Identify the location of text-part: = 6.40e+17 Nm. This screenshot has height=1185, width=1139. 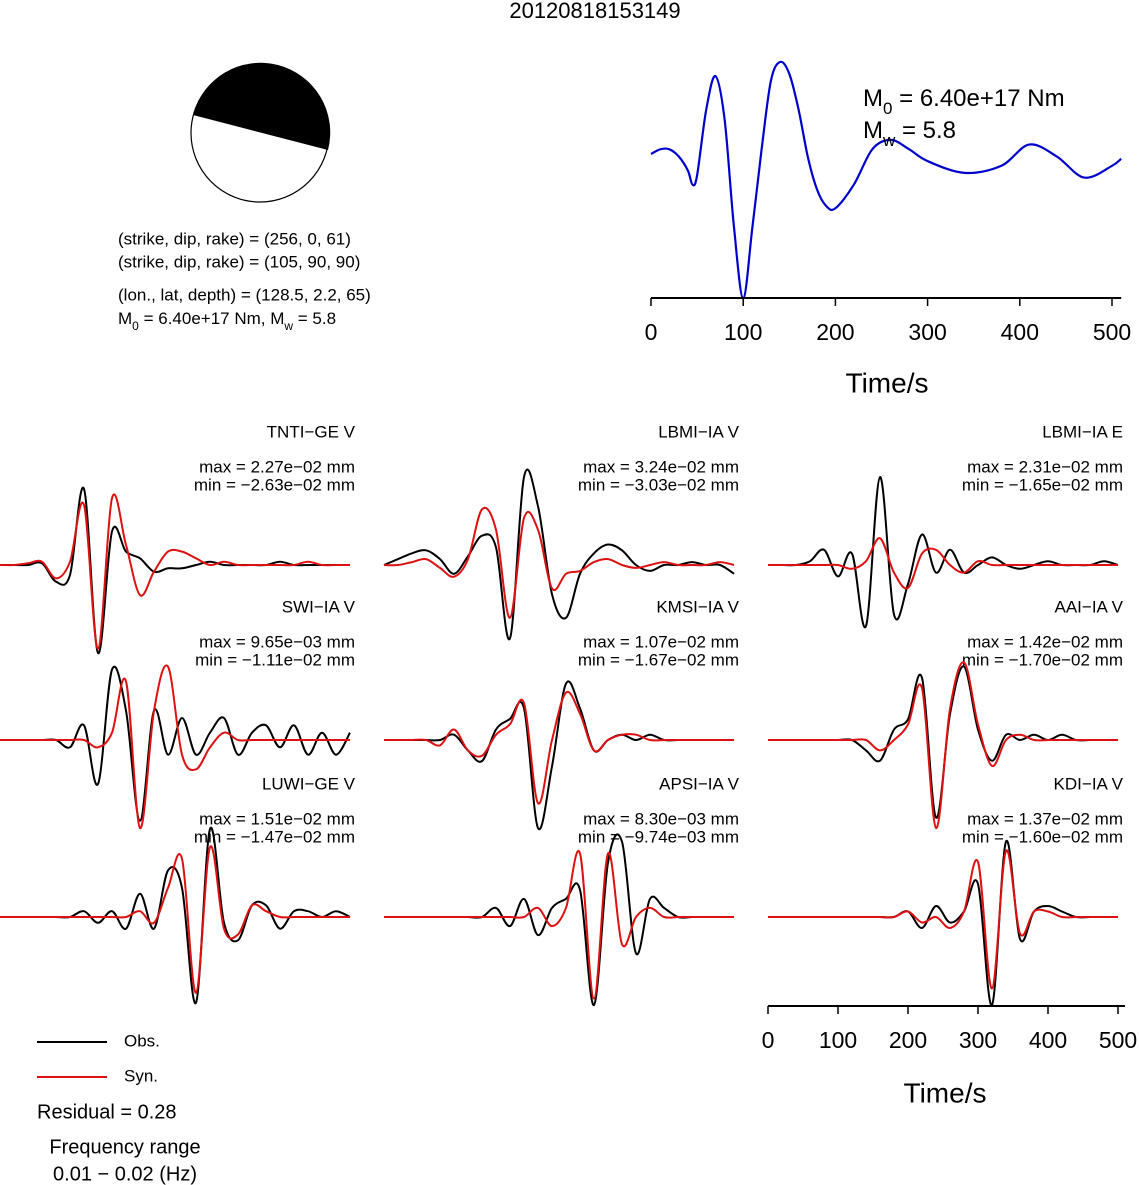
(978, 98).